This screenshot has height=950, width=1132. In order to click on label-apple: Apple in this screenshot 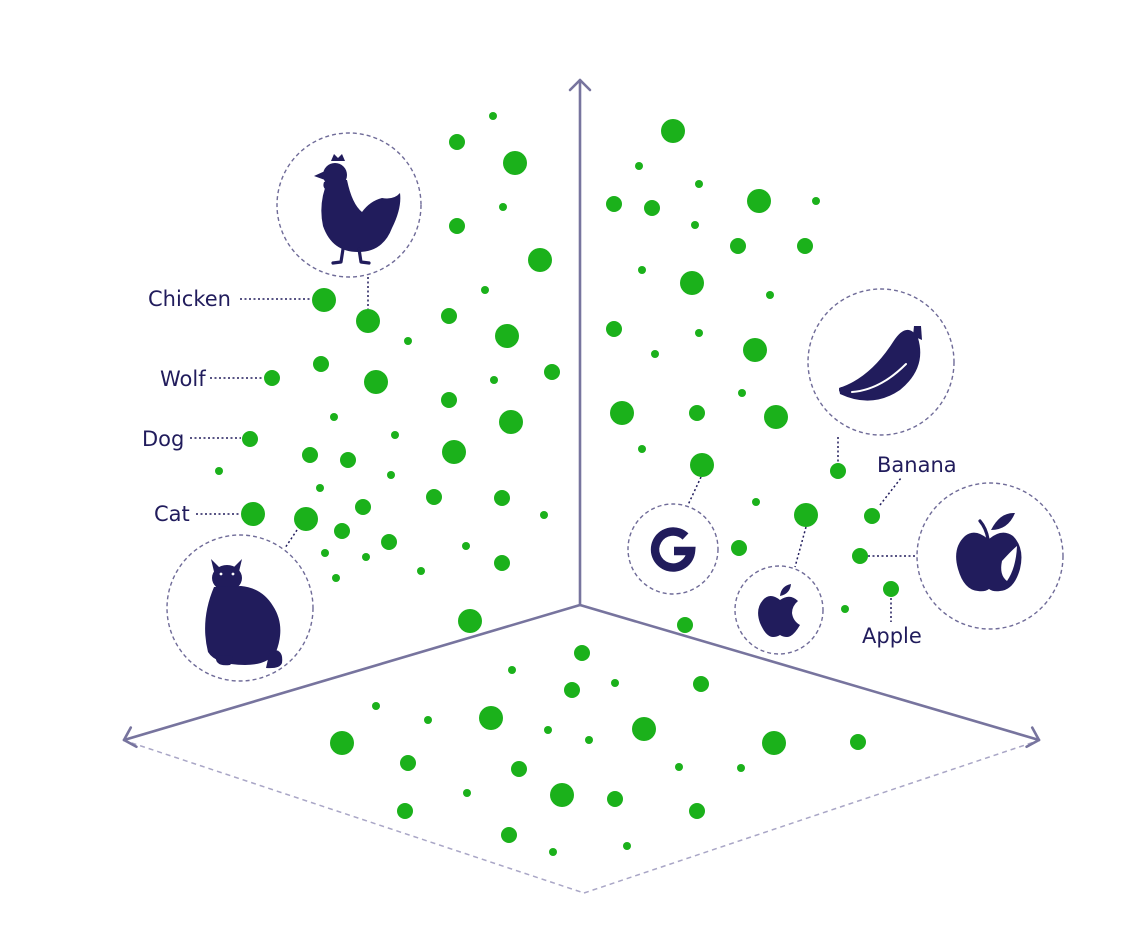, I will do `click(892, 636)`.